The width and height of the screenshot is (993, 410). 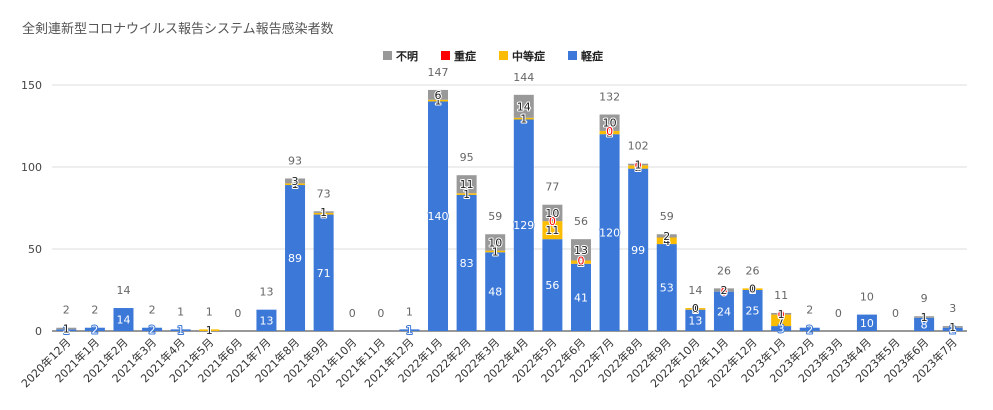 What do you see at coordinates (523, 77) in the screenshot?
I see `total-label: 144` at bounding box center [523, 77].